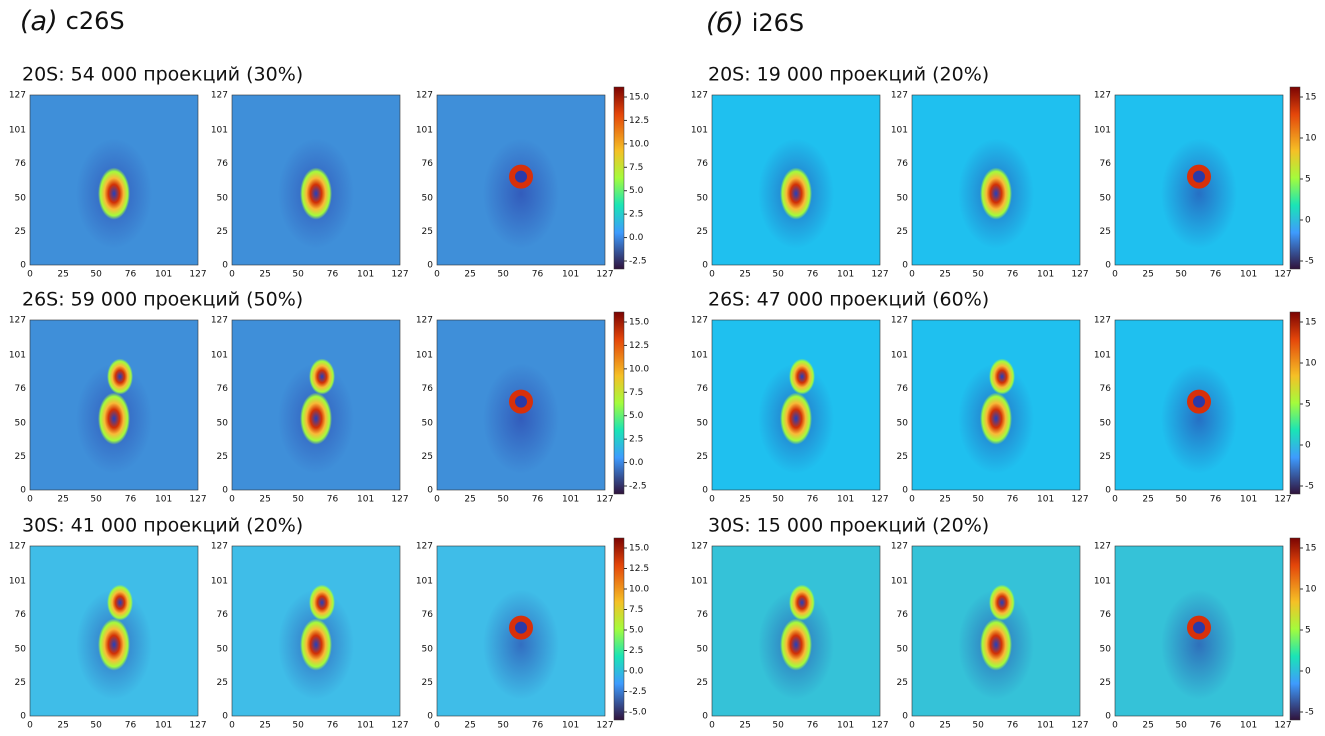 The height and width of the screenshot is (736, 1325). I want to click on colorbar-label: 0, so click(1308, 221).